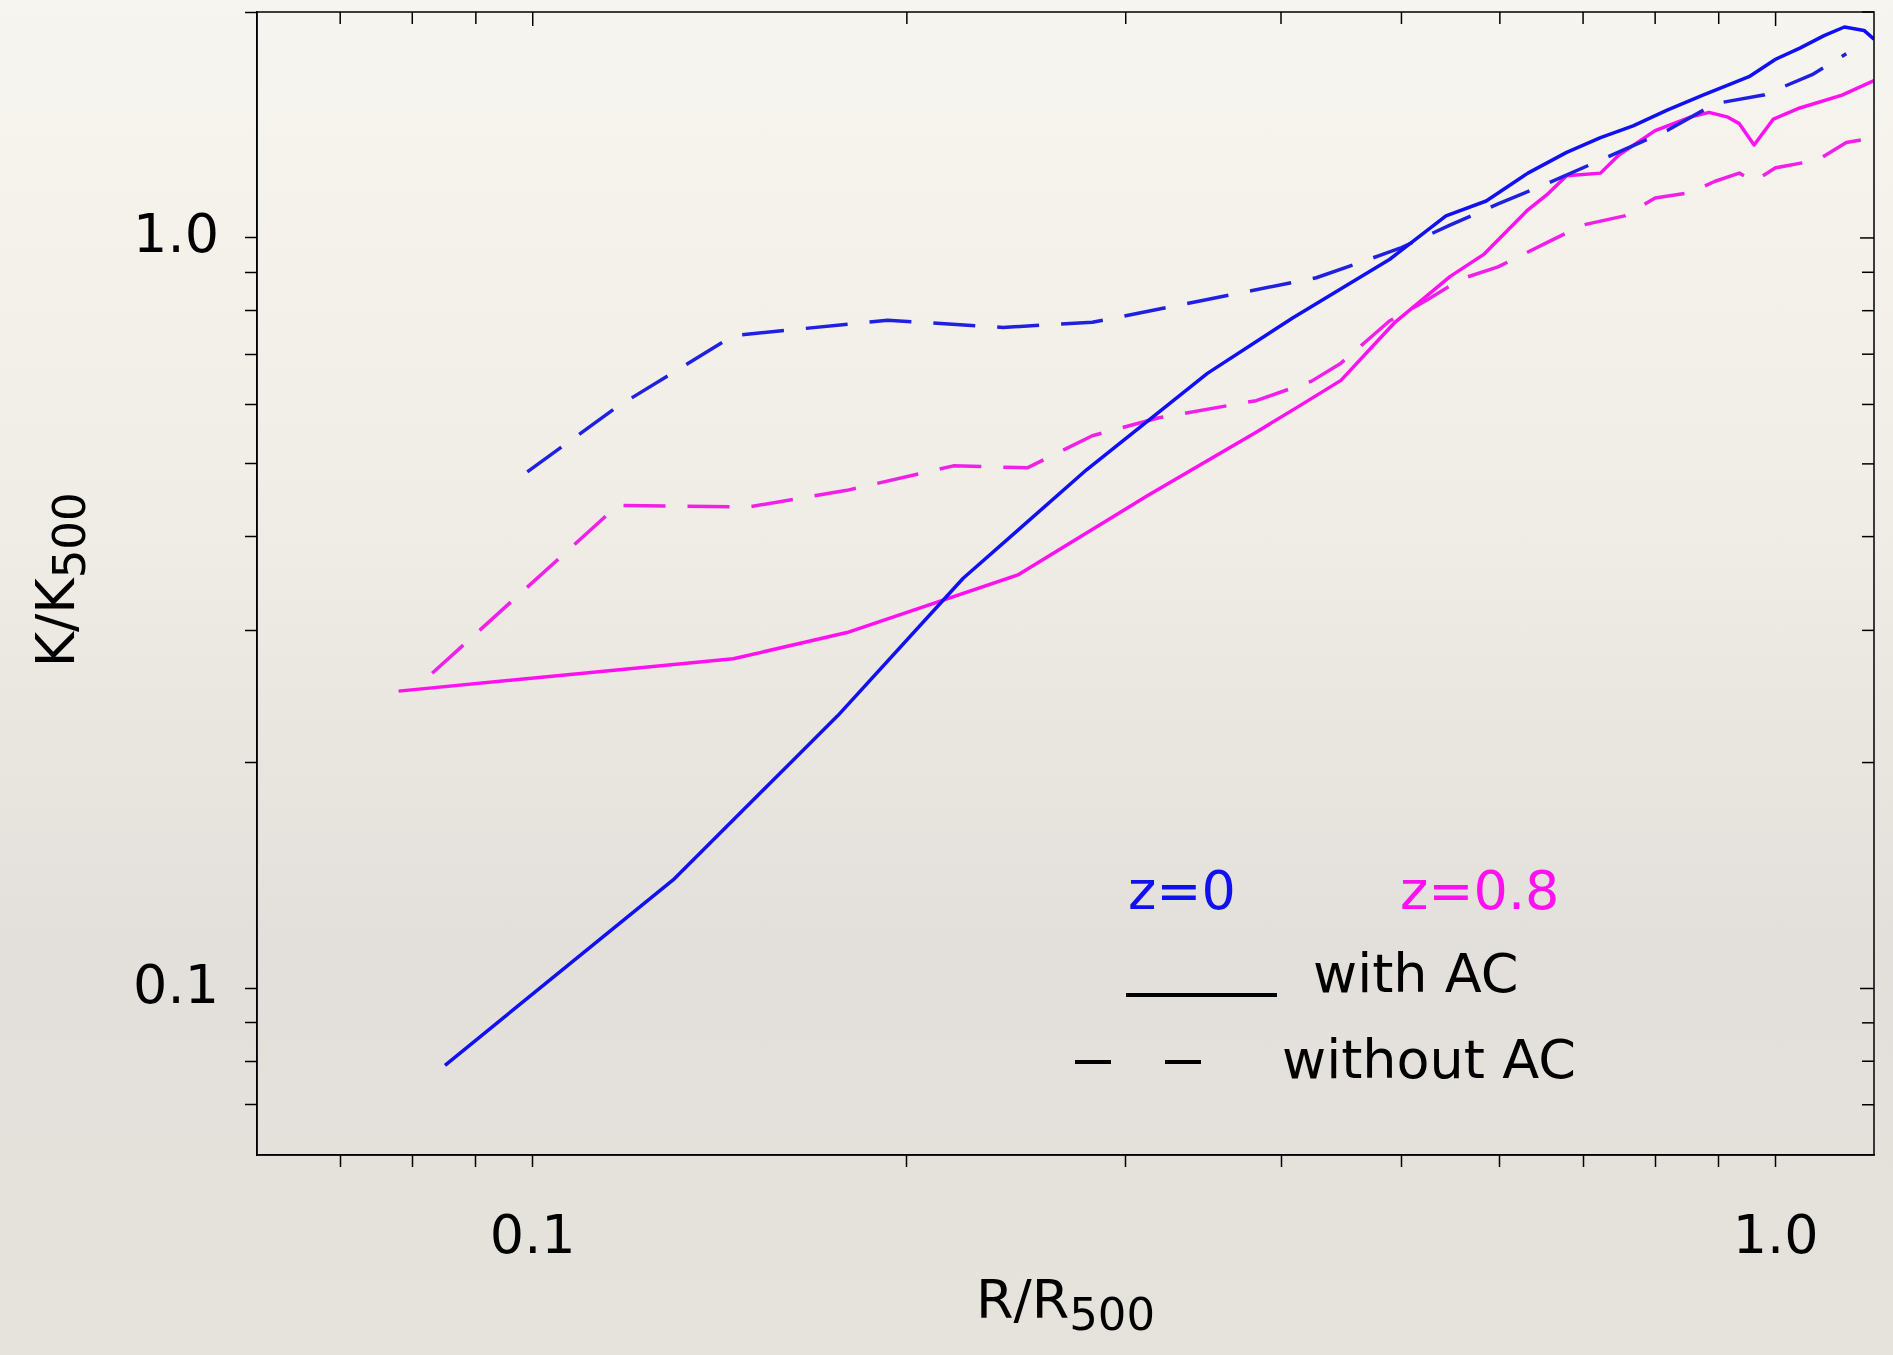 The image size is (1893, 1355). I want to click on annotation: z=0.8, so click(1480, 890).